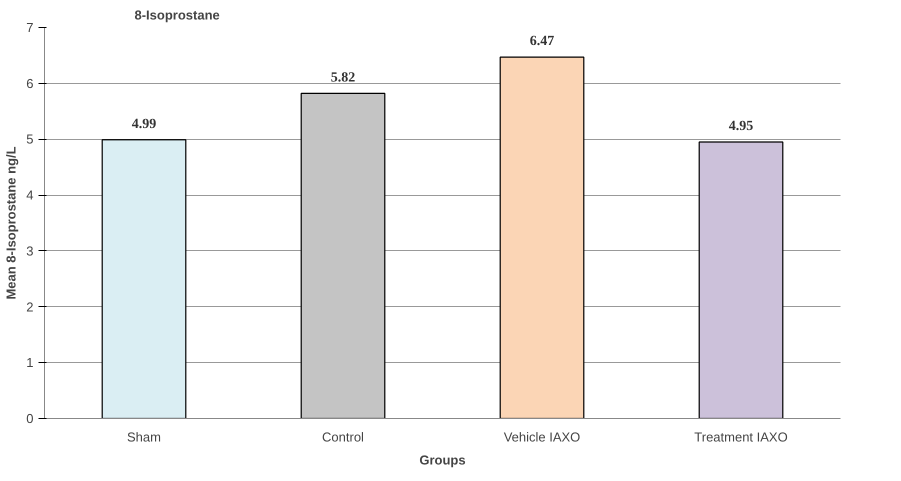  Describe the element at coordinates (30, 139) in the screenshot. I see `y-tick-label: 5` at that location.